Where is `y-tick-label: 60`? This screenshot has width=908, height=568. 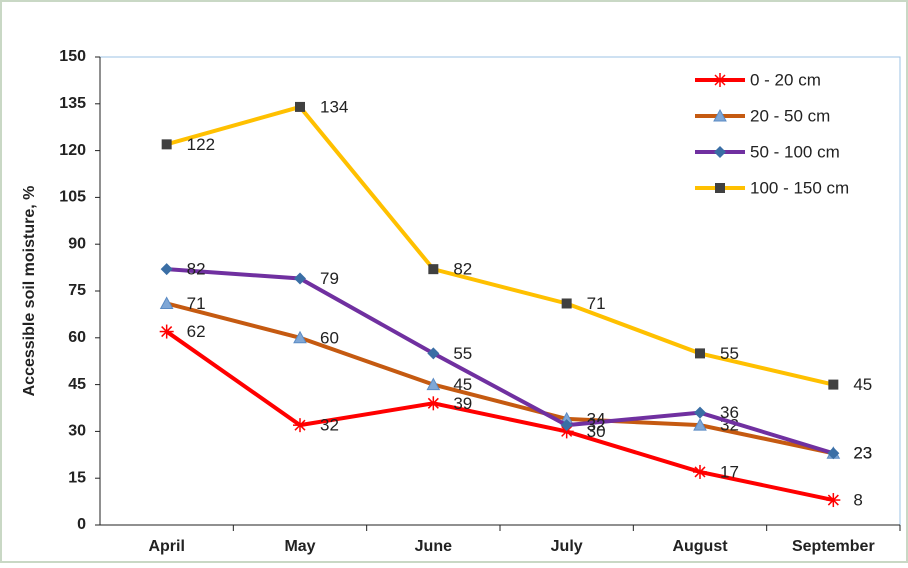 y-tick-label: 60 is located at coordinates (77, 337).